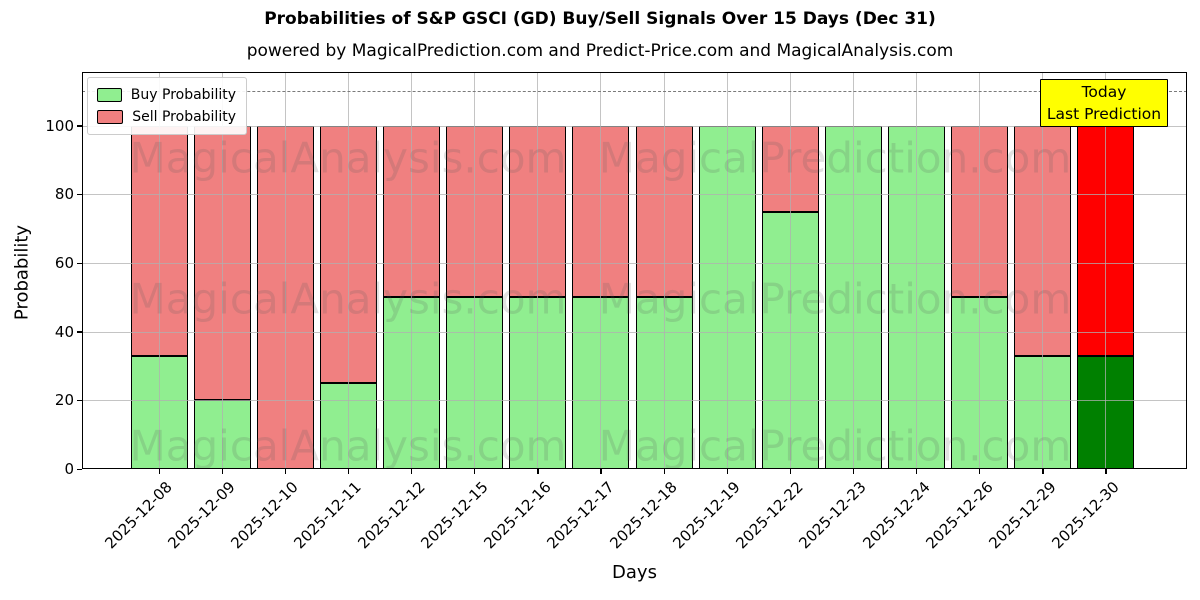 This screenshot has width=1200, height=600. I want to click on y-tick-label-60: 60, so click(64, 263).